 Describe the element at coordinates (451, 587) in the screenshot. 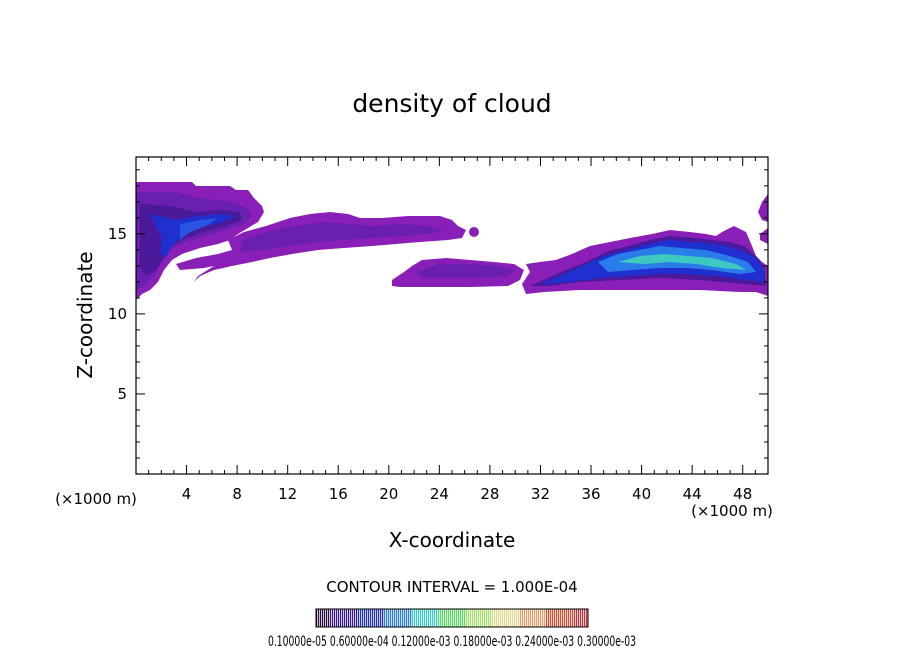

I see `contour-interval-label: CONTOUR INTERVAL = 1.000E-04` at that location.